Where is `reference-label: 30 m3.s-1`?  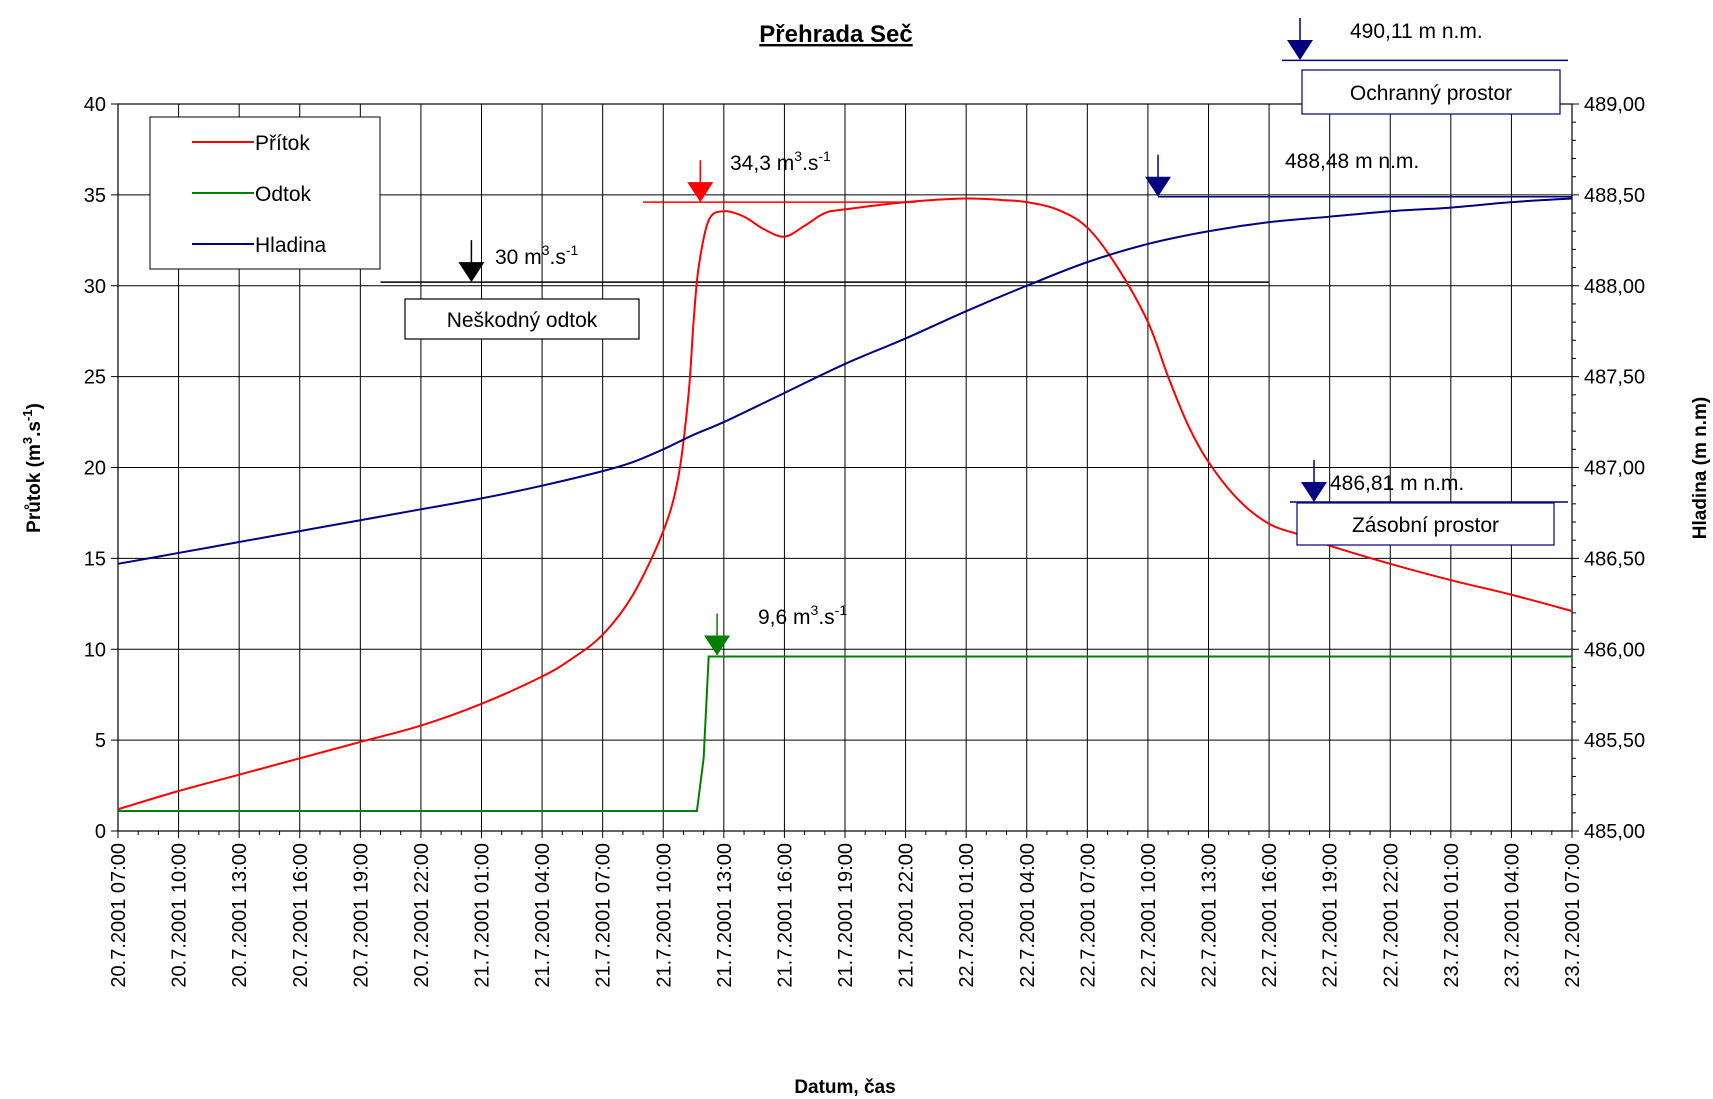 reference-label: 30 m3.s-1 is located at coordinates (536, 255).